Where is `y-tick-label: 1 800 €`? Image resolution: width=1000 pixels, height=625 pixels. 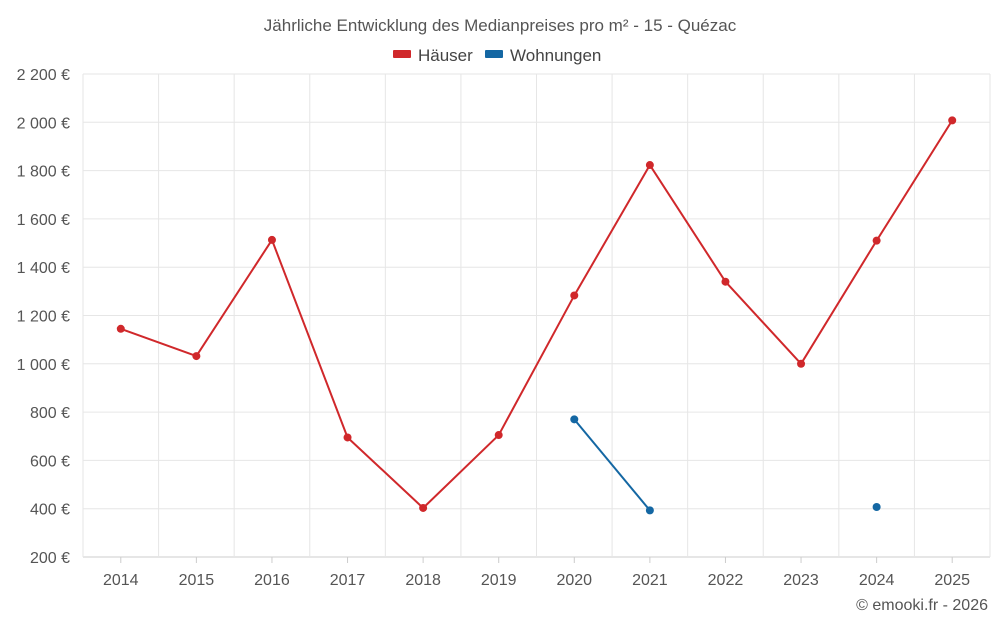
y-tick-label: 1 800 € is located at coordinates (43, 172).